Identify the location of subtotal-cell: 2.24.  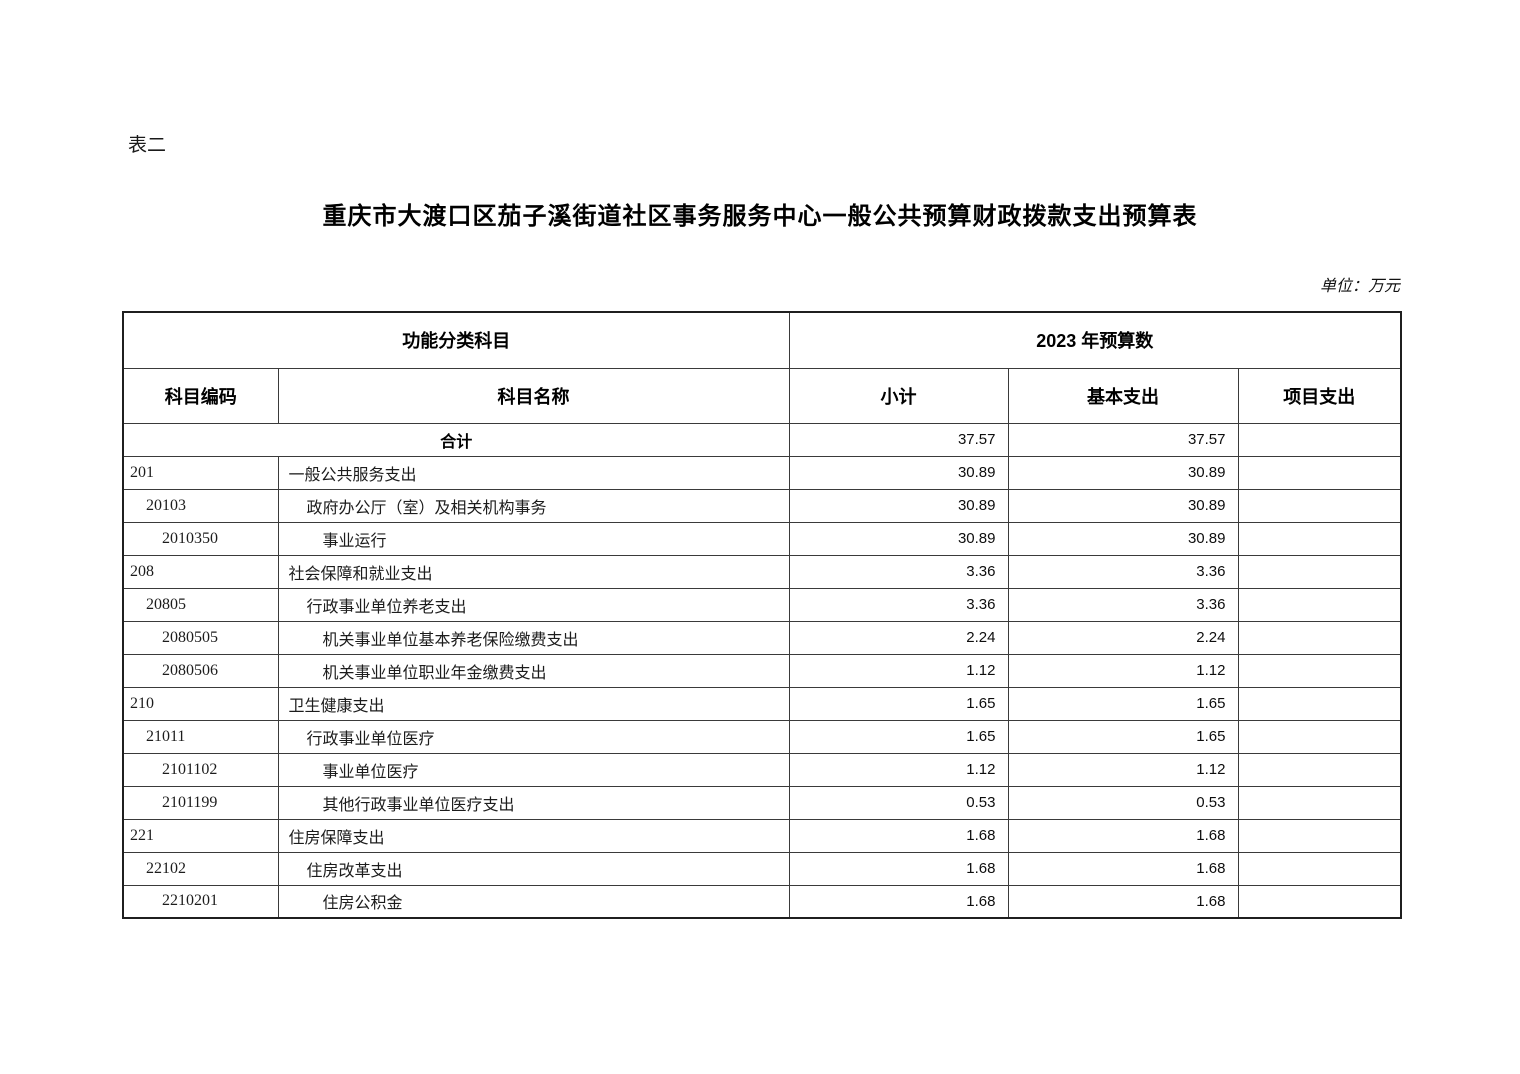
(898, 637).